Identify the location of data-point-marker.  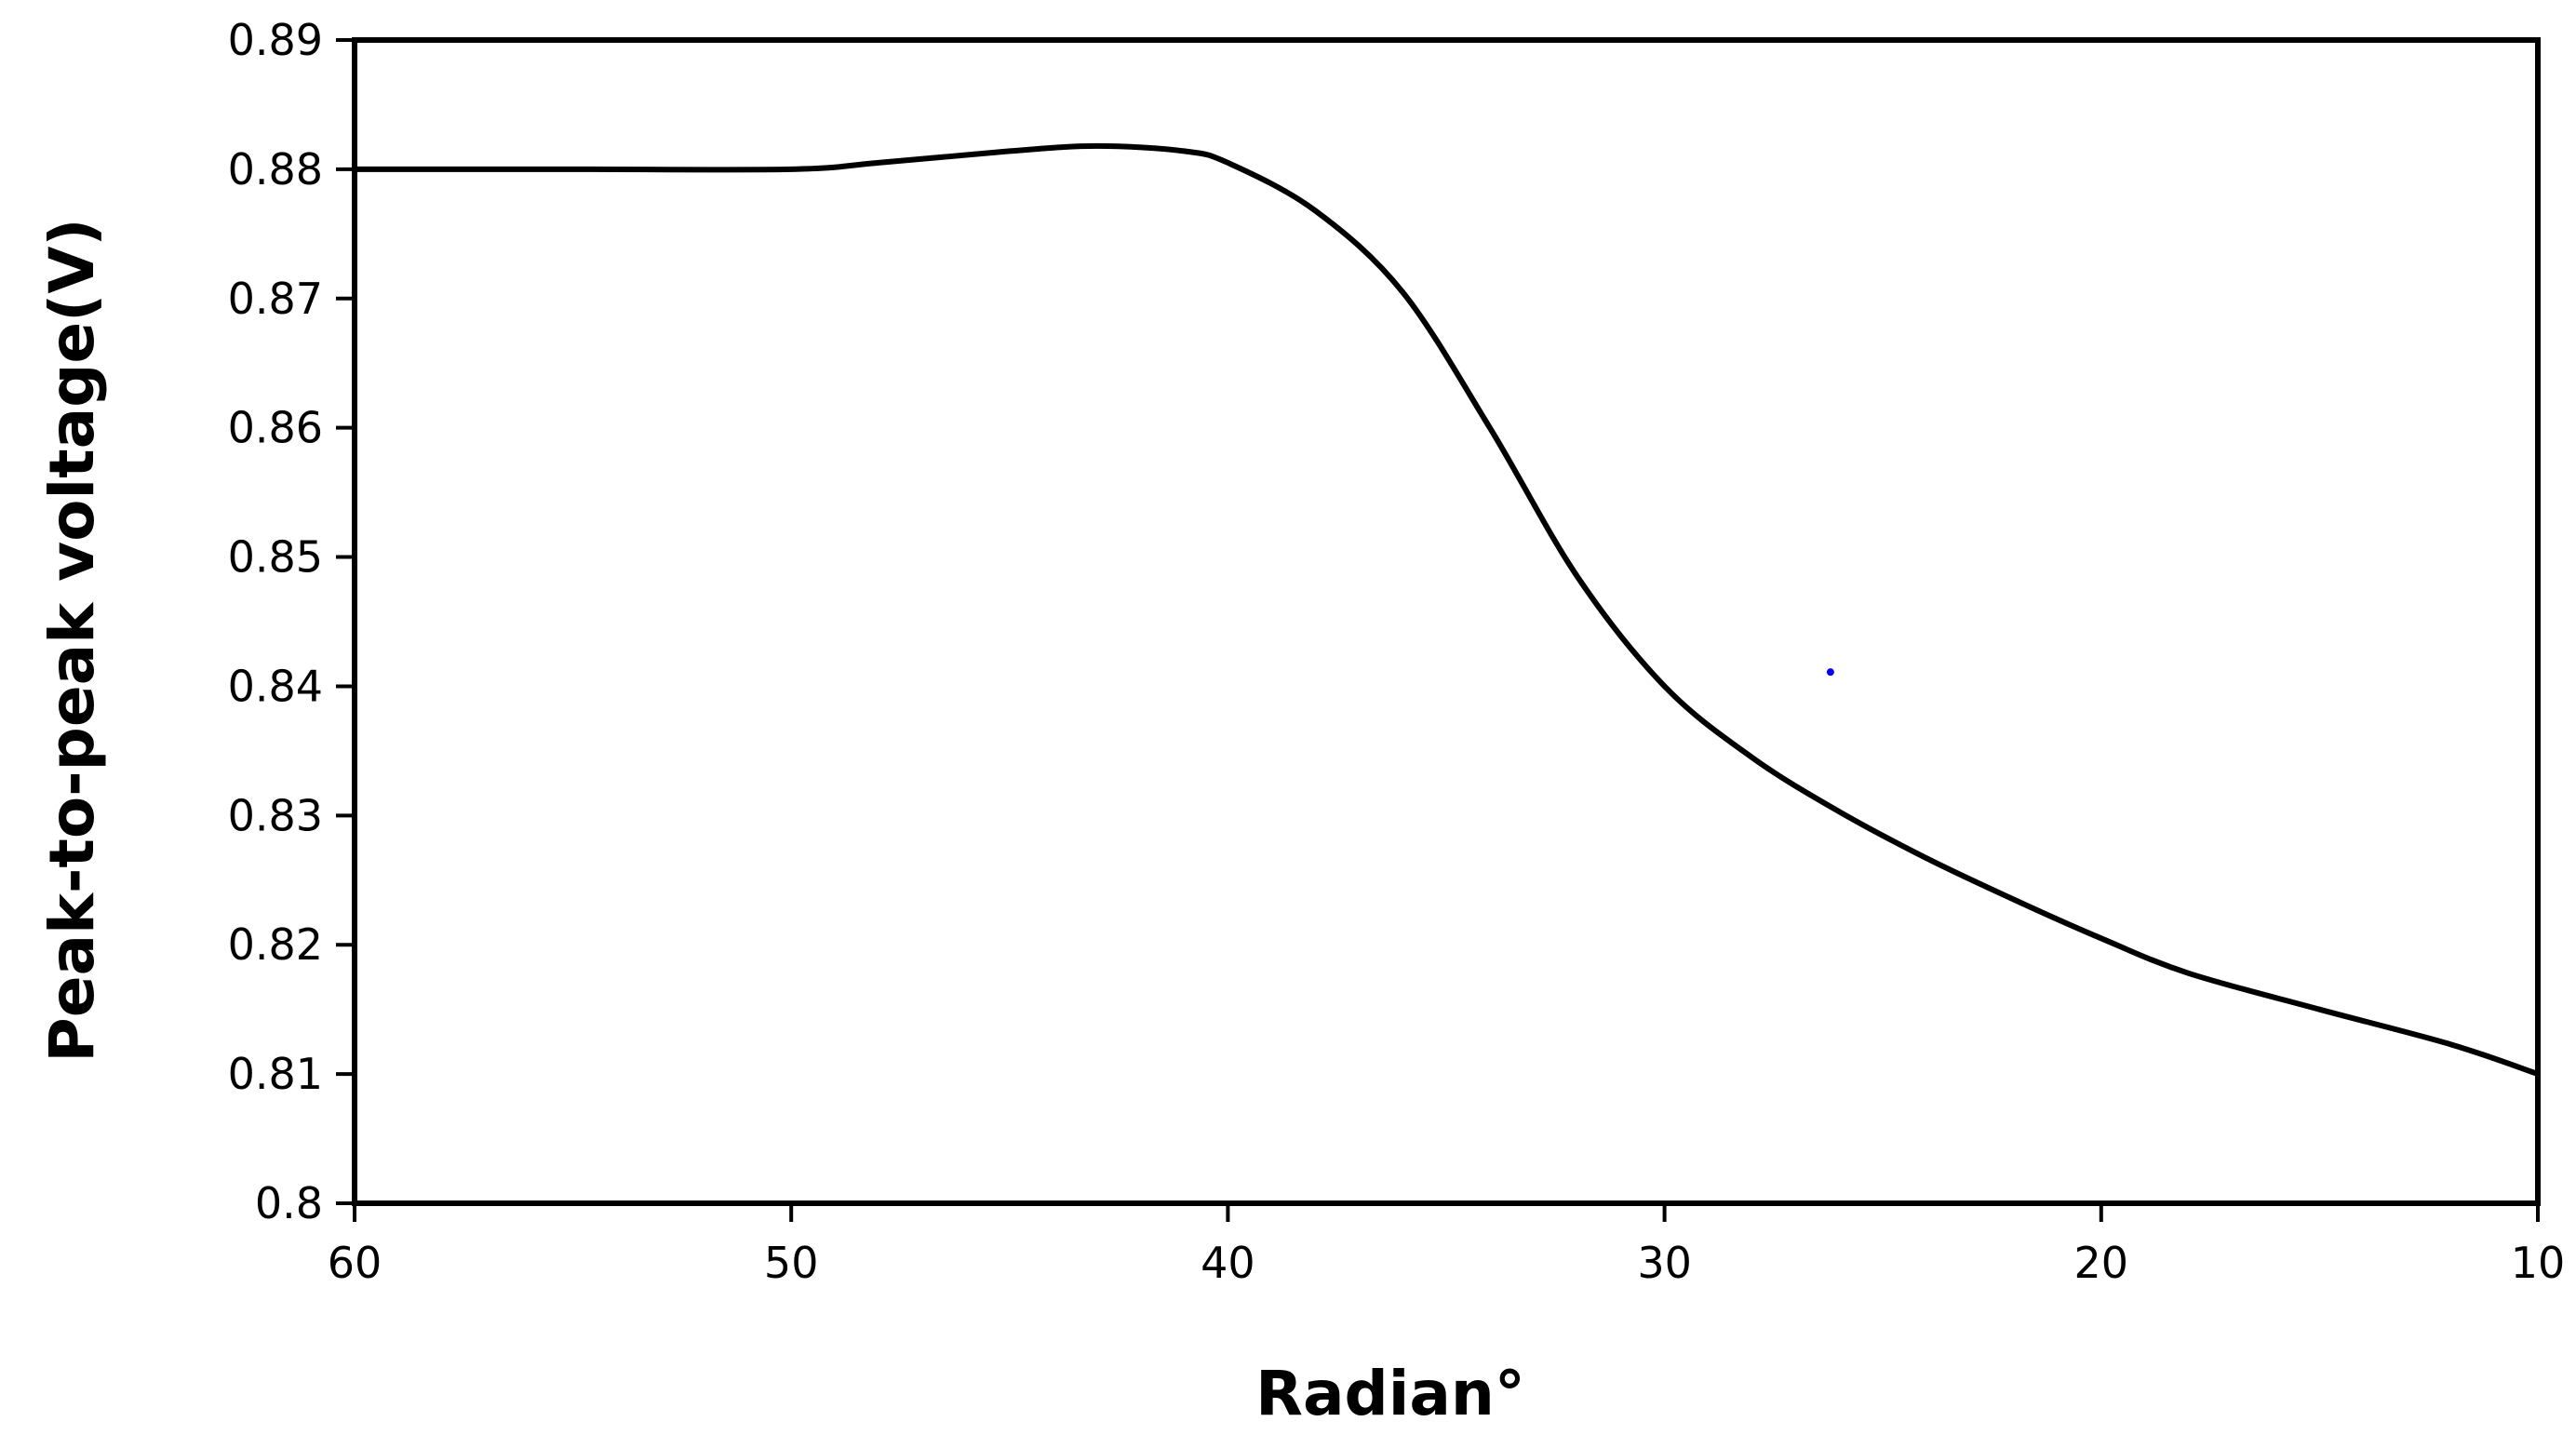
(1830, 672).